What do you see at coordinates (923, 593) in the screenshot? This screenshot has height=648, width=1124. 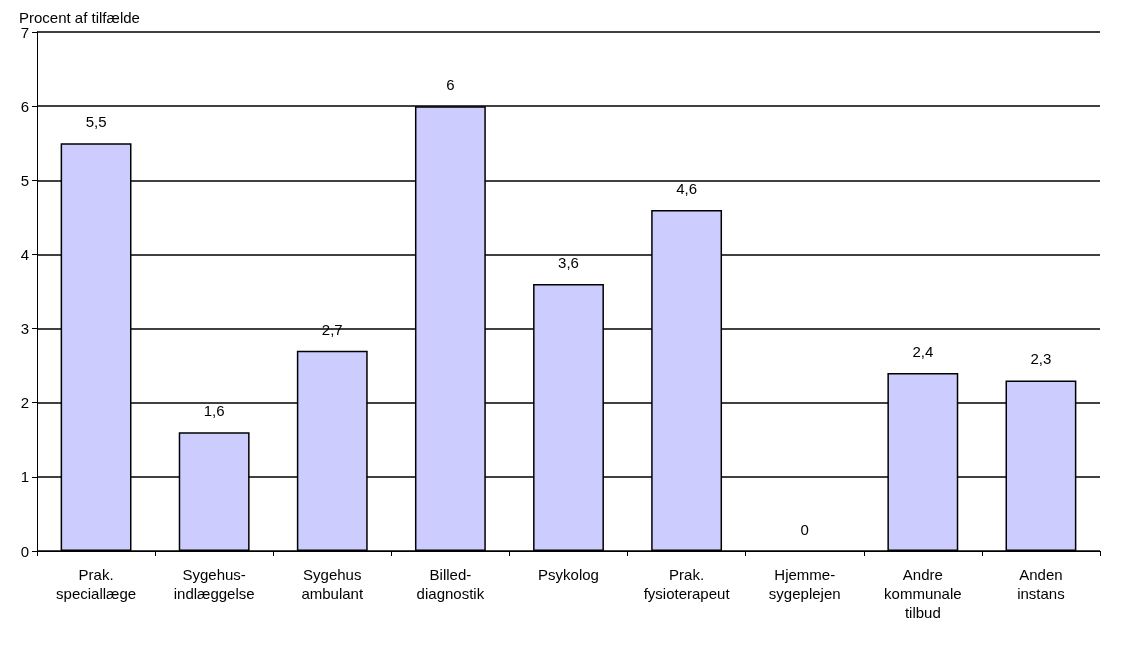 I see `x-tick-label: Andre kommunale tilbud` at bounding box center [923, 593].